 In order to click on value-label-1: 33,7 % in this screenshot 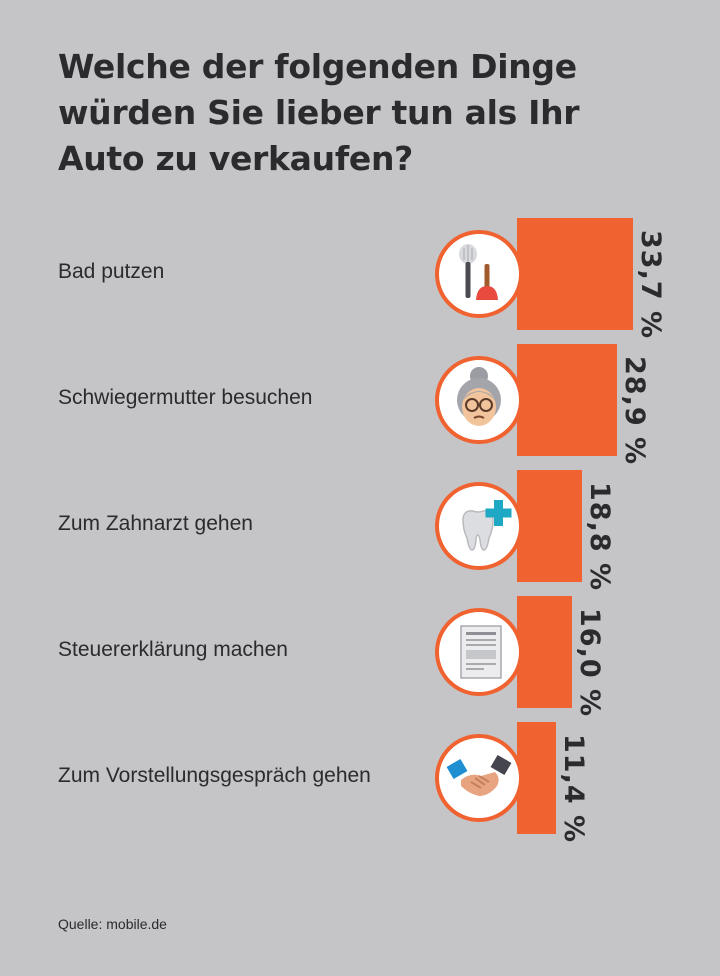, I will do `click(651, 285)`.